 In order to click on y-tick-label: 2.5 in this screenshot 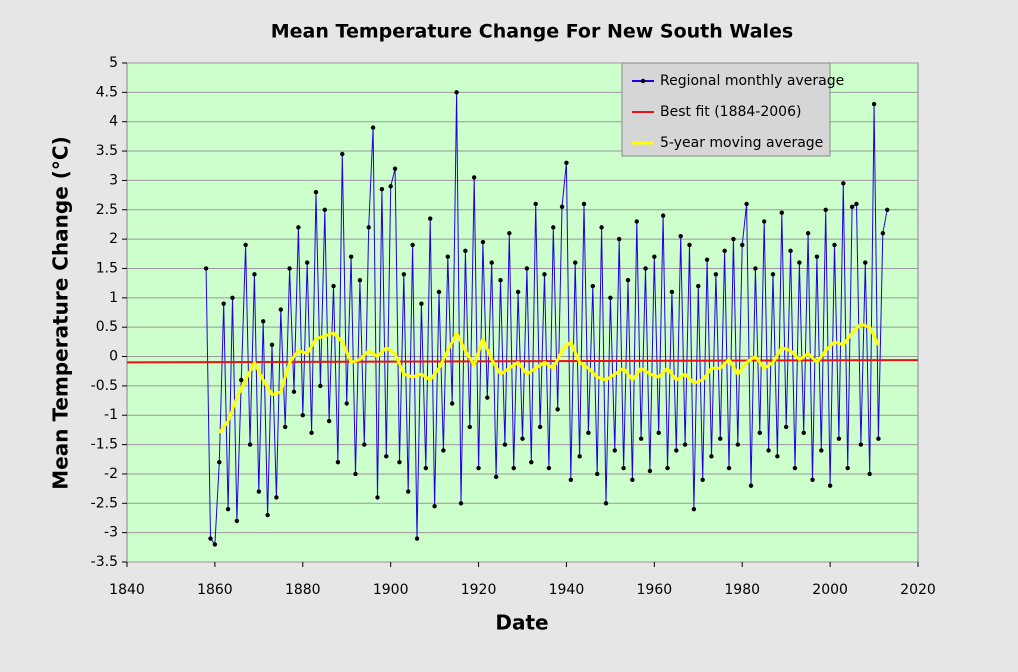, I will do `click(107, 210)`.